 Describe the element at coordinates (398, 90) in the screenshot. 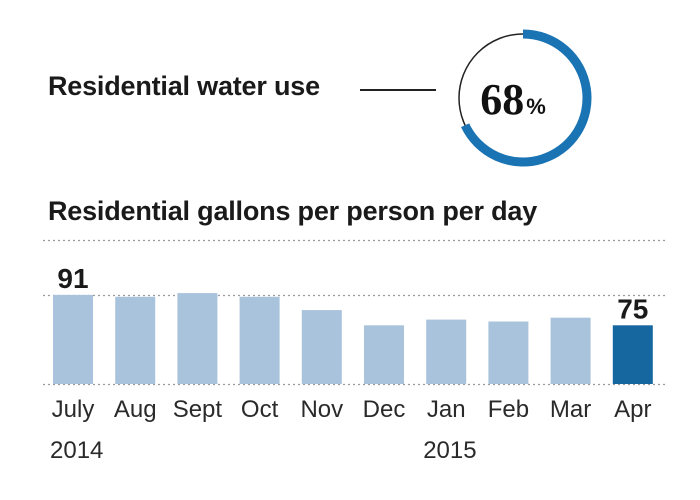

I see `leader-line` at that location.